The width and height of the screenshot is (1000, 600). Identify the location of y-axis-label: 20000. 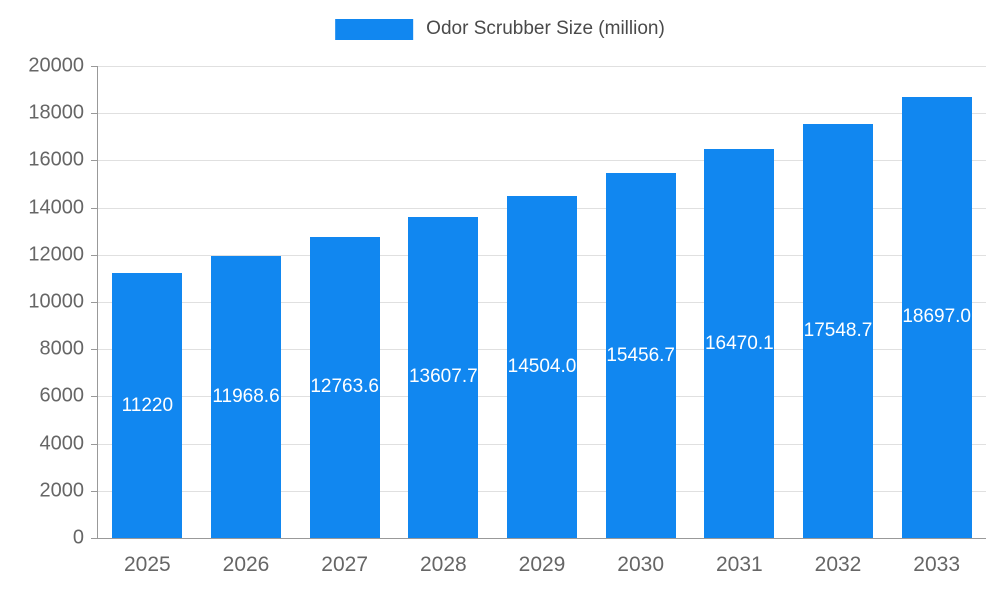
(56, 65).